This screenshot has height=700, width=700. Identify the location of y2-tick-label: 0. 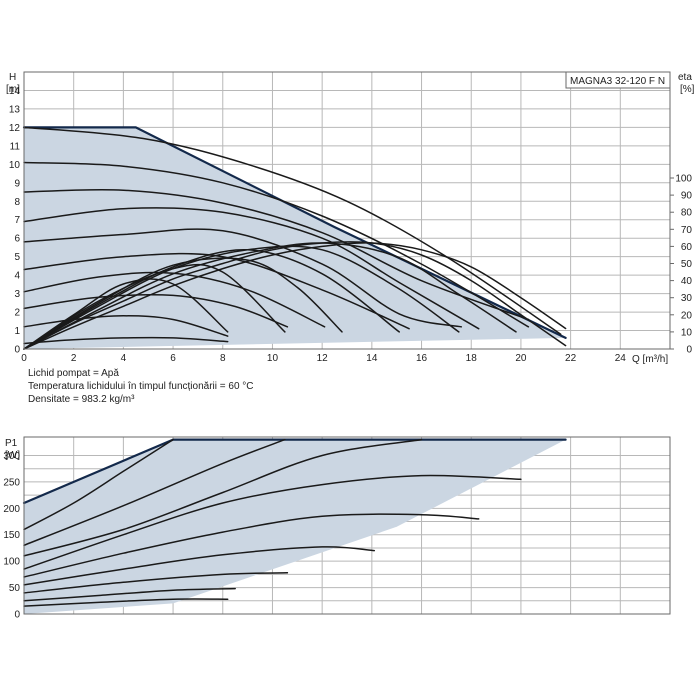
(689, 350).